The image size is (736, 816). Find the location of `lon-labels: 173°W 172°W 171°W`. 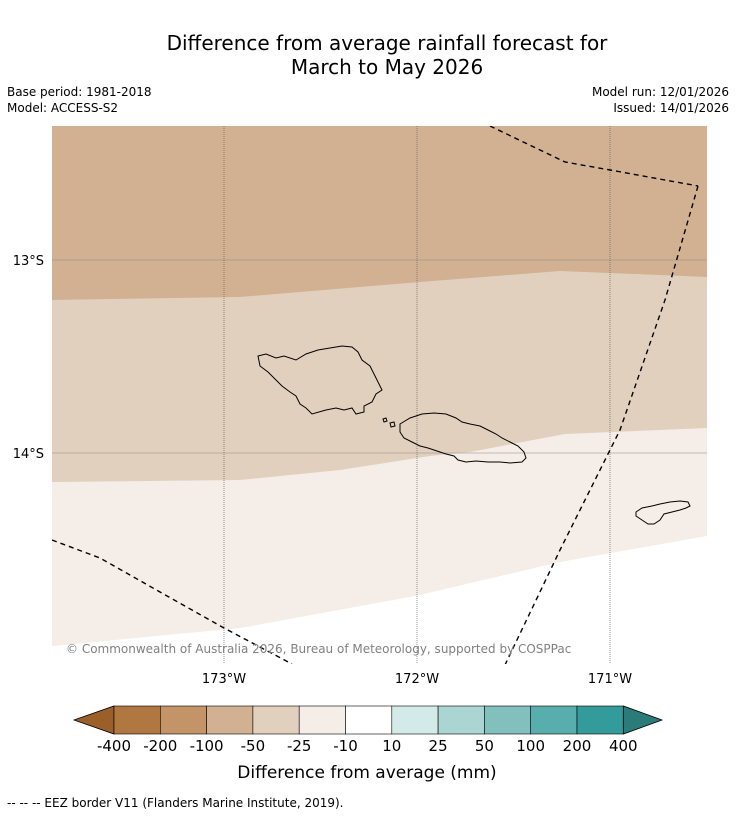

lon-labels: 173°W 172°W 171°W is located at coordinates (417, 679).